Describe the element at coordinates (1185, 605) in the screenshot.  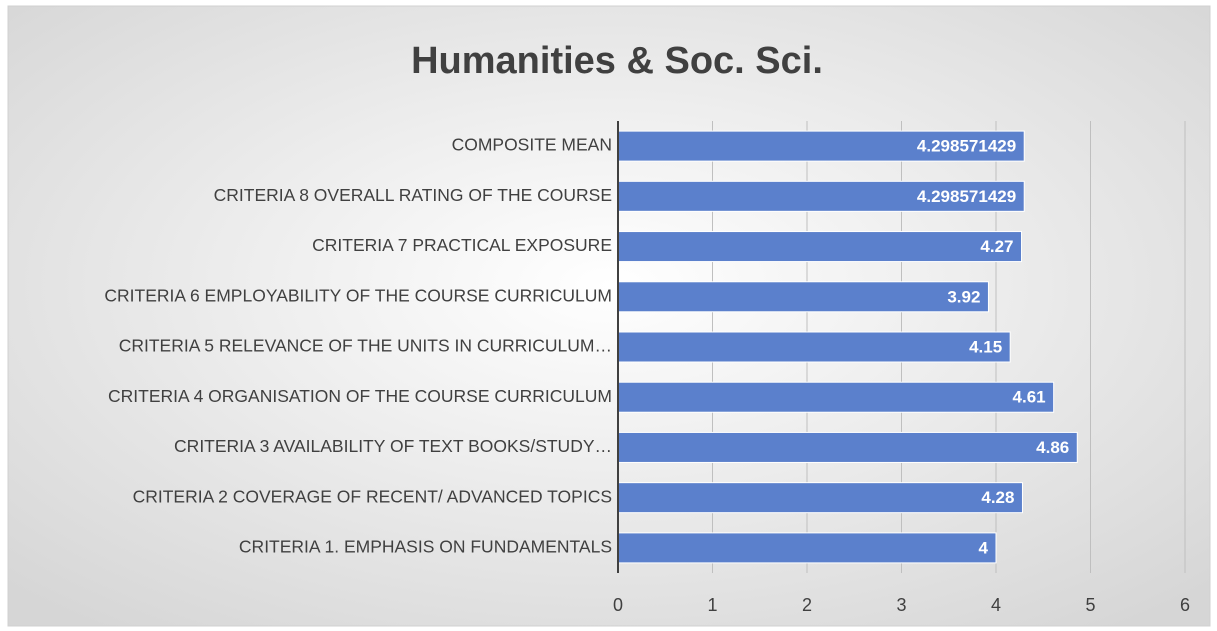
I see `x-tick-label: 6` at that location.